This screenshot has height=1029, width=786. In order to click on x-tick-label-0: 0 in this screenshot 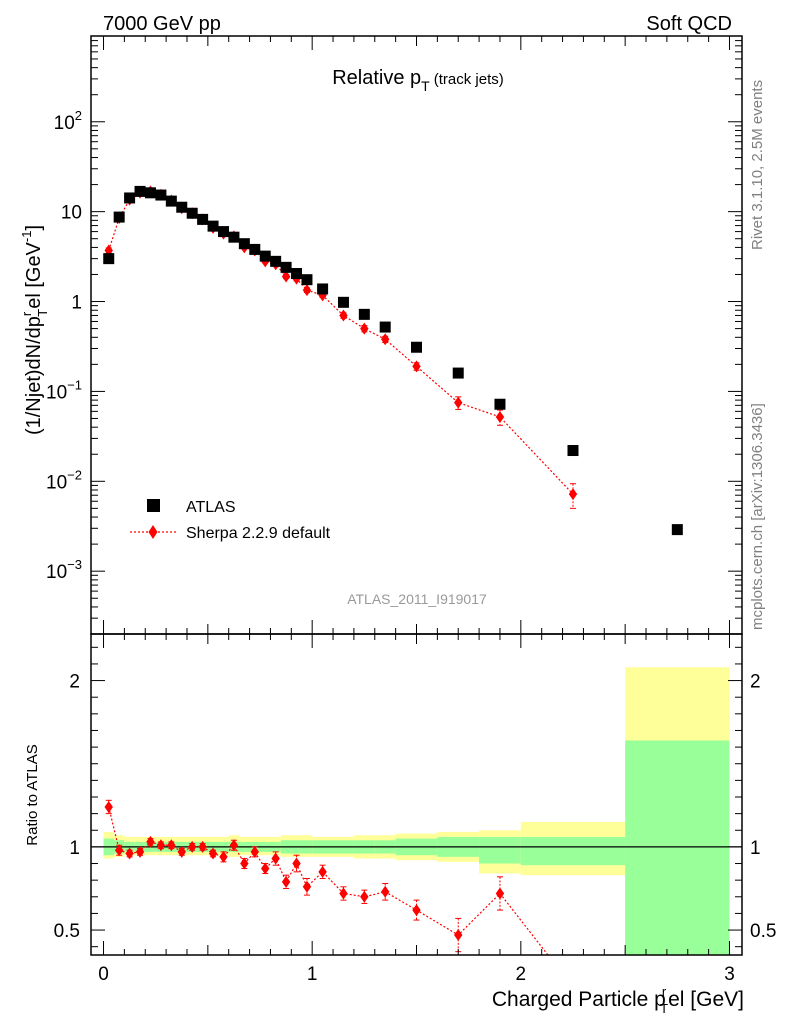, I will do `click(103, 974)`.